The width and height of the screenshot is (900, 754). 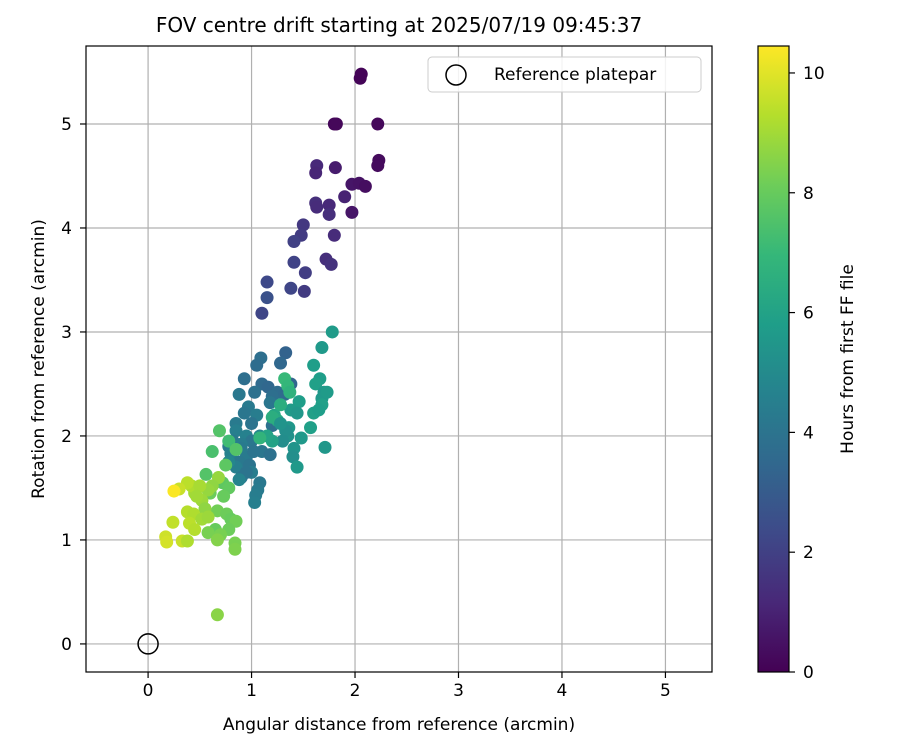 I want to click on colorbar: 0 2 4 6 8 10 Hours from first FF file, so click(x=807, y=364).